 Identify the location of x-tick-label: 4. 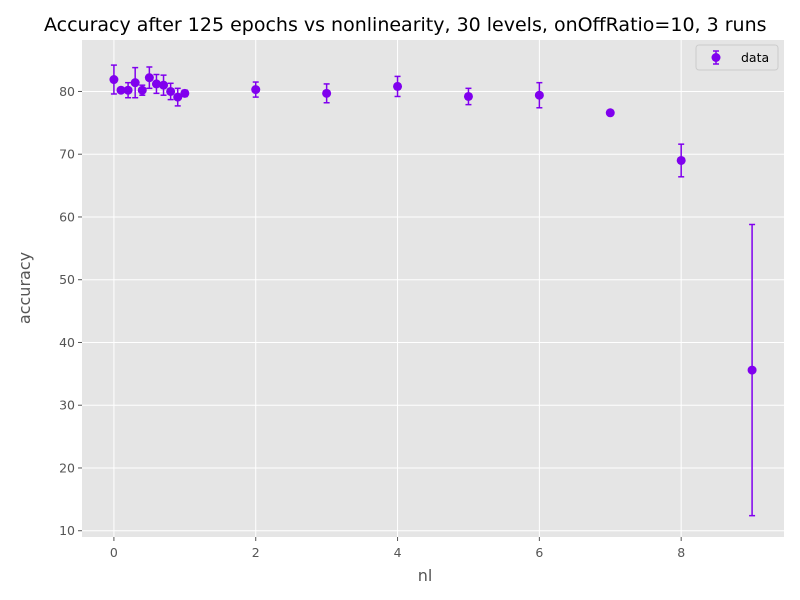
(398, 552).